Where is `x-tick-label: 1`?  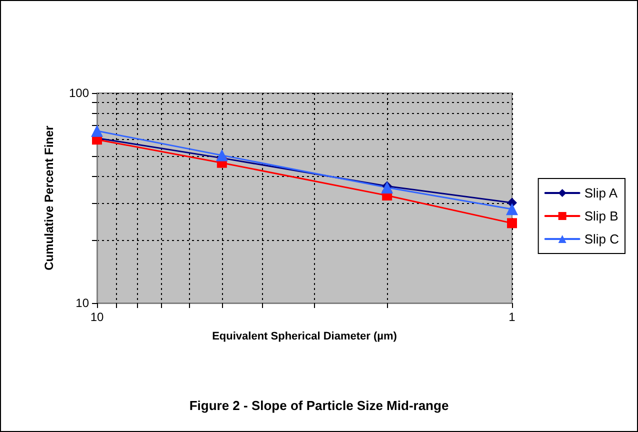 x-tick-label: 1 is located at coordinates (512, 317).